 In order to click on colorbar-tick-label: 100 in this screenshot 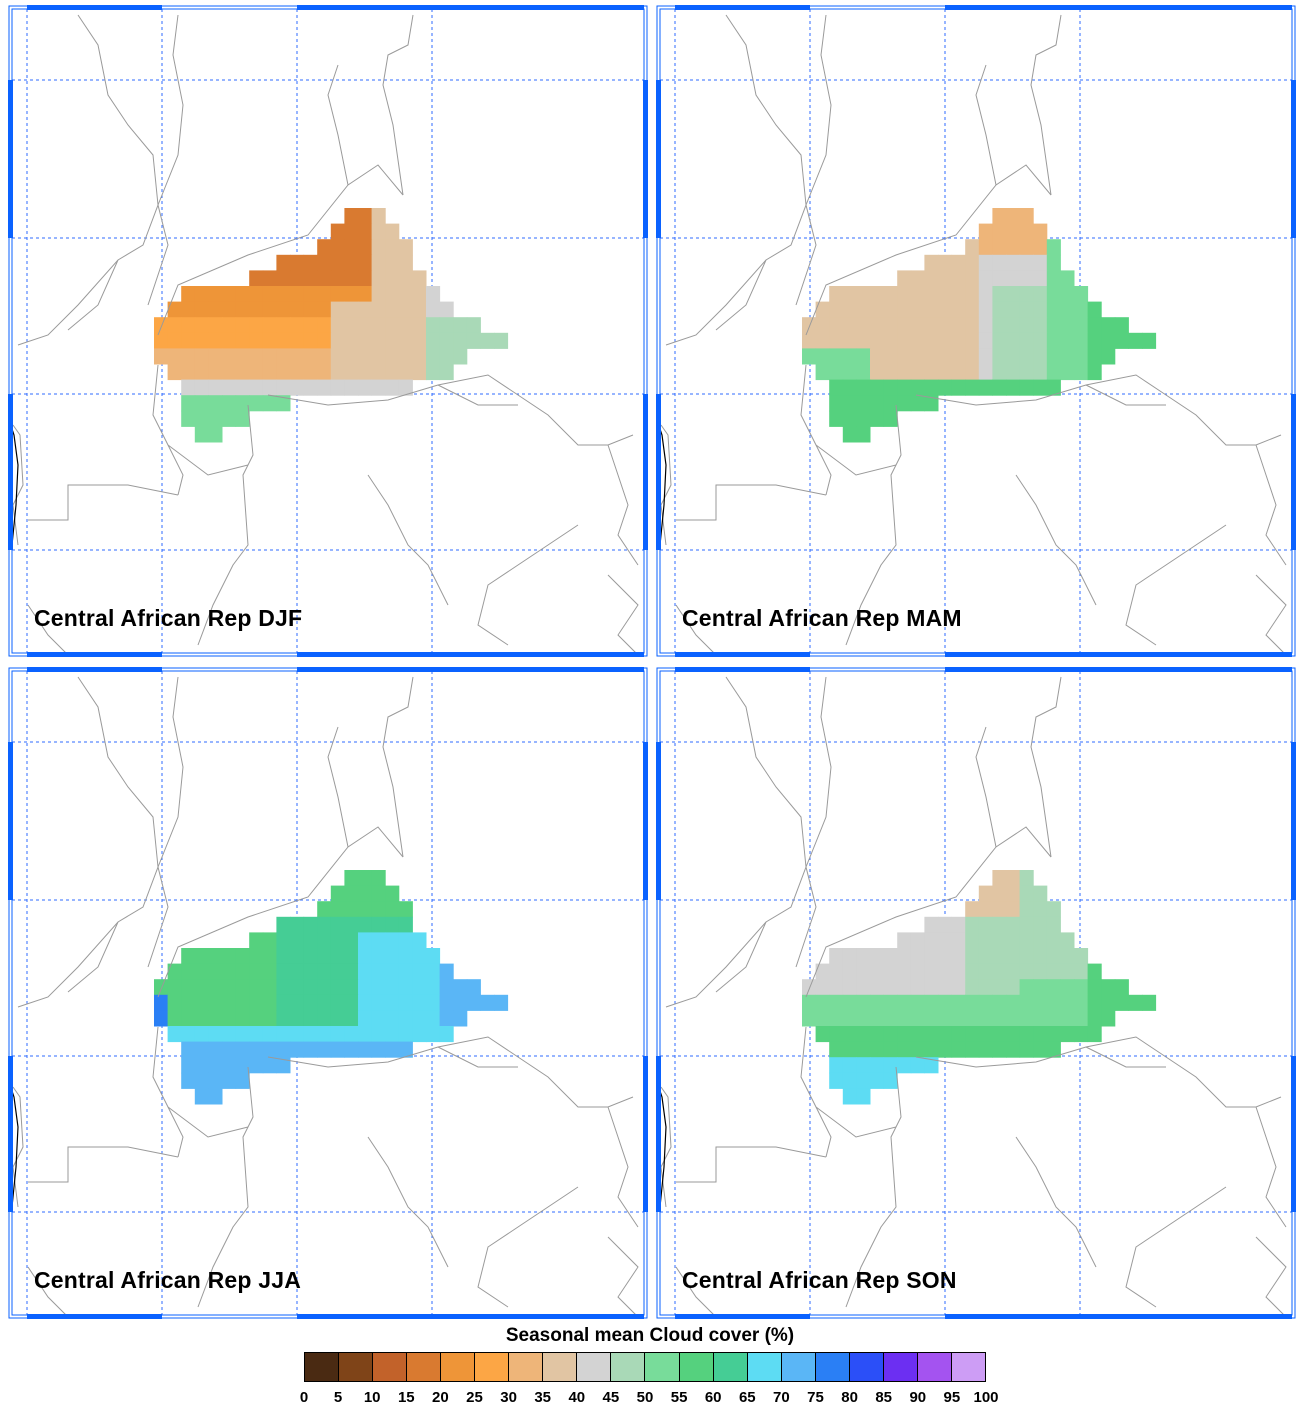, I will do `click(986, 1397)`.